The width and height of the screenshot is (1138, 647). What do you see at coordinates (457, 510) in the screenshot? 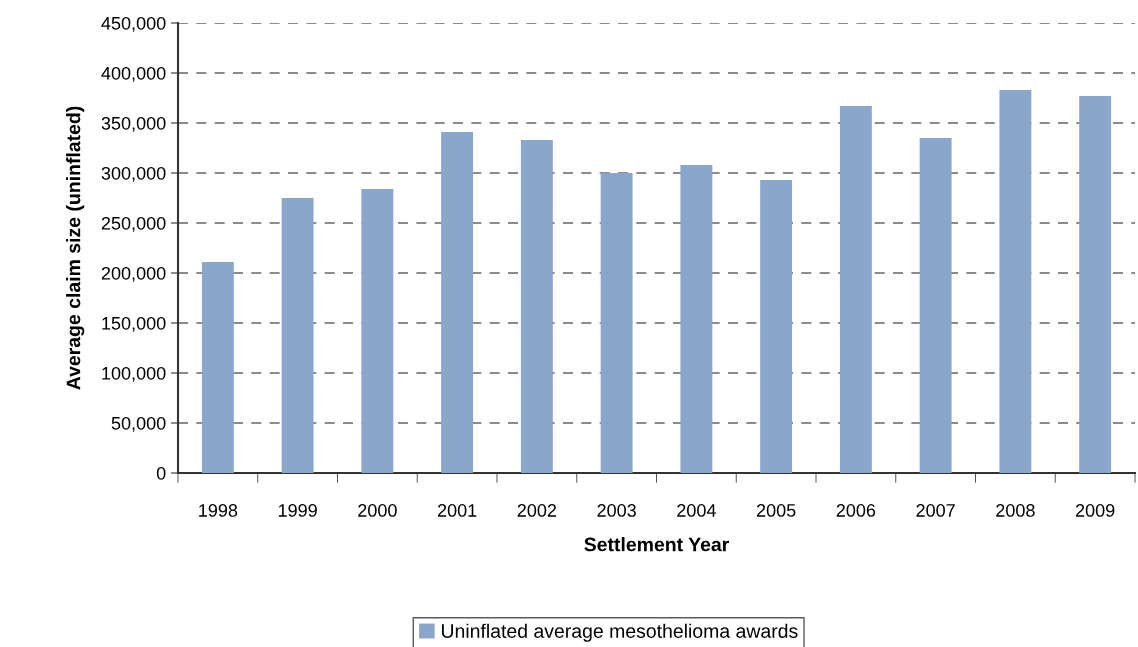
I see `x-tick-label: 2001` at bounding box center [457, 510].